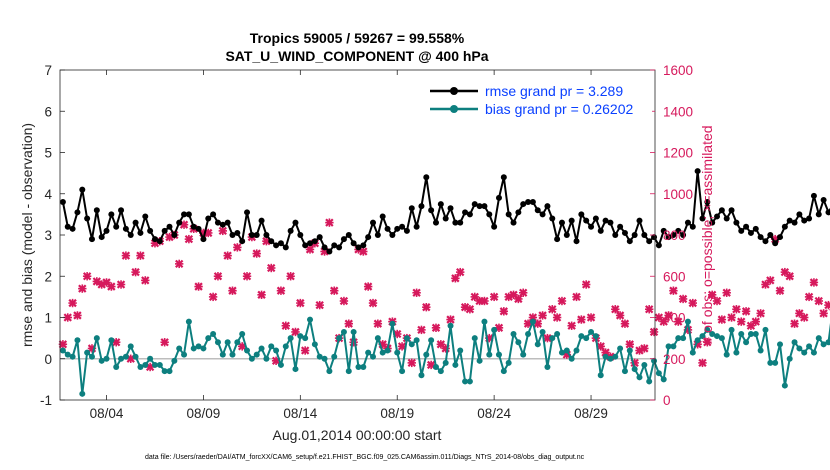 Image resolution: width=830 pixels, height=470 pixels. I want to click on x-tick-label: 08/19, so click(397, 413).